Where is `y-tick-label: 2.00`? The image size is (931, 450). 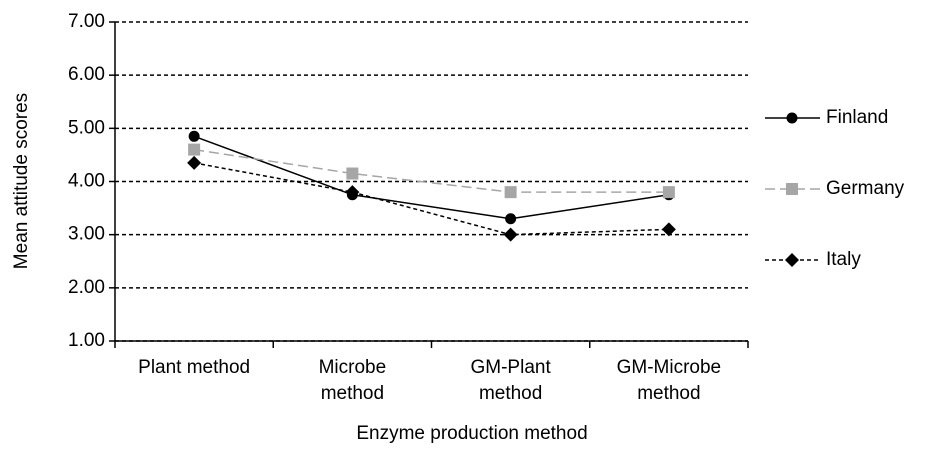
y-tick-label: 2.00 is located at coordinates (86, 287).